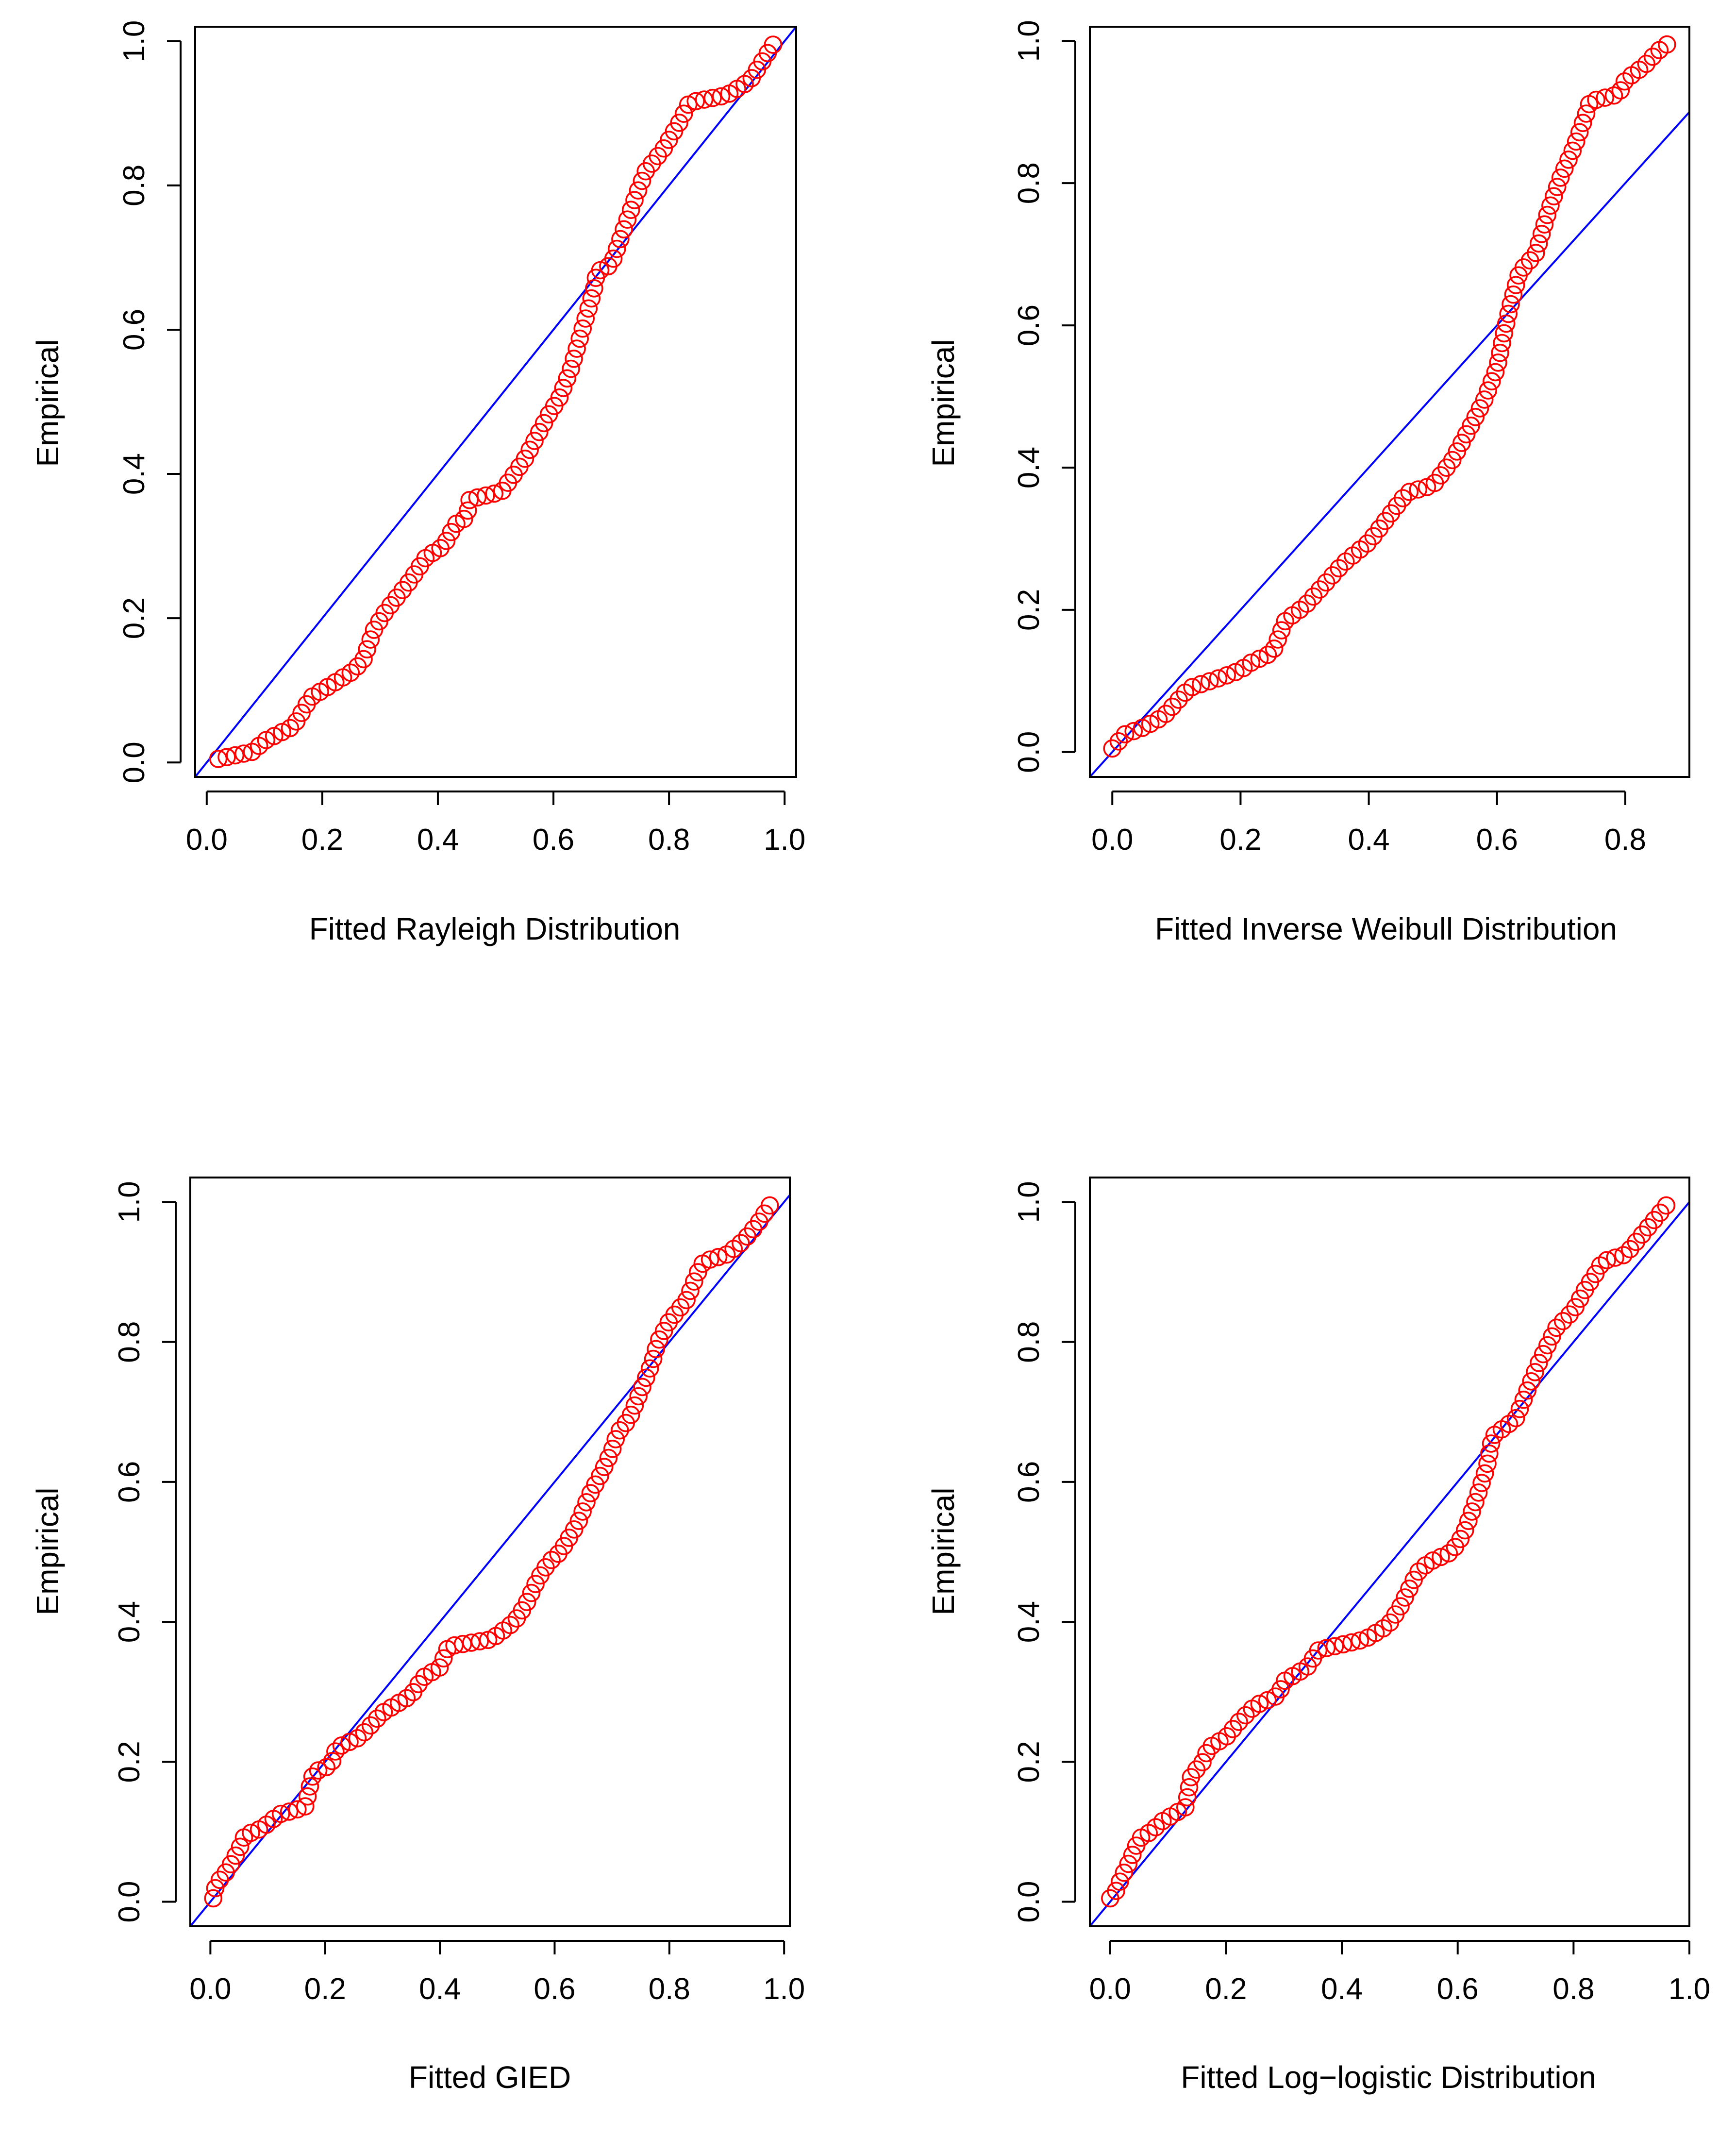  Describe the element at coordinates (669, 1989) in the screenshot. I see `x-tick-label: 0.8` at that location.